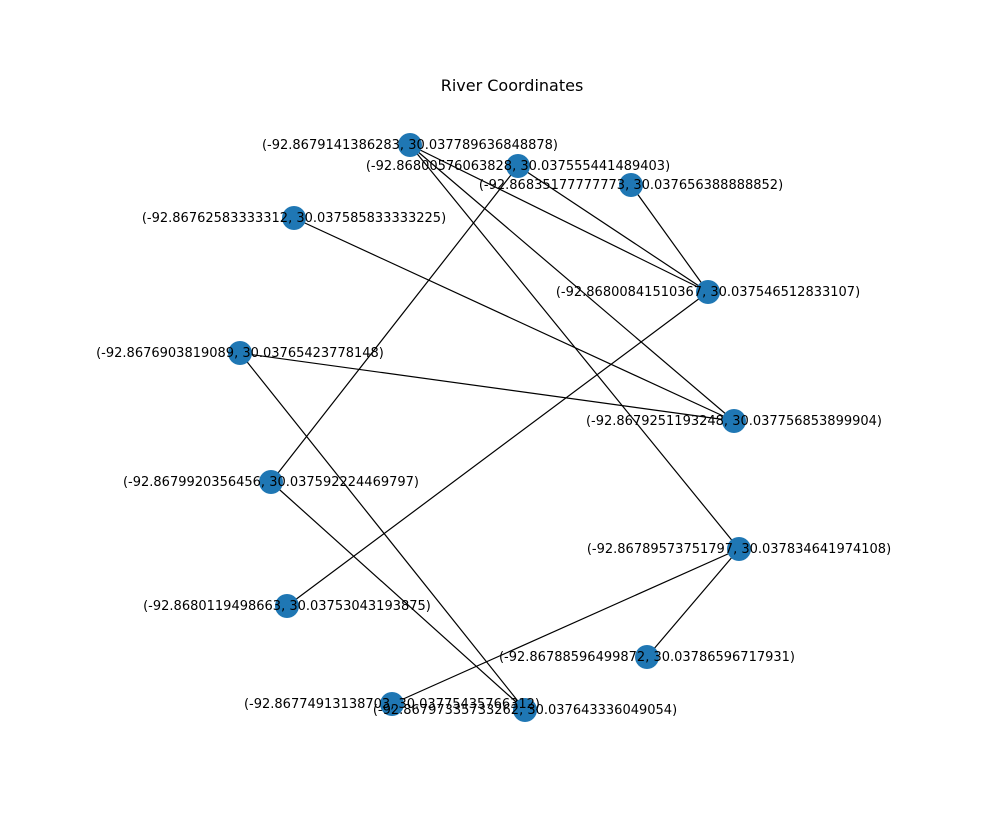 This screenshot has width=1000, height=825. Describe the element at coordinates (512, 85) in the screenshot. I see `figure-title: River Coordinates` at that location.